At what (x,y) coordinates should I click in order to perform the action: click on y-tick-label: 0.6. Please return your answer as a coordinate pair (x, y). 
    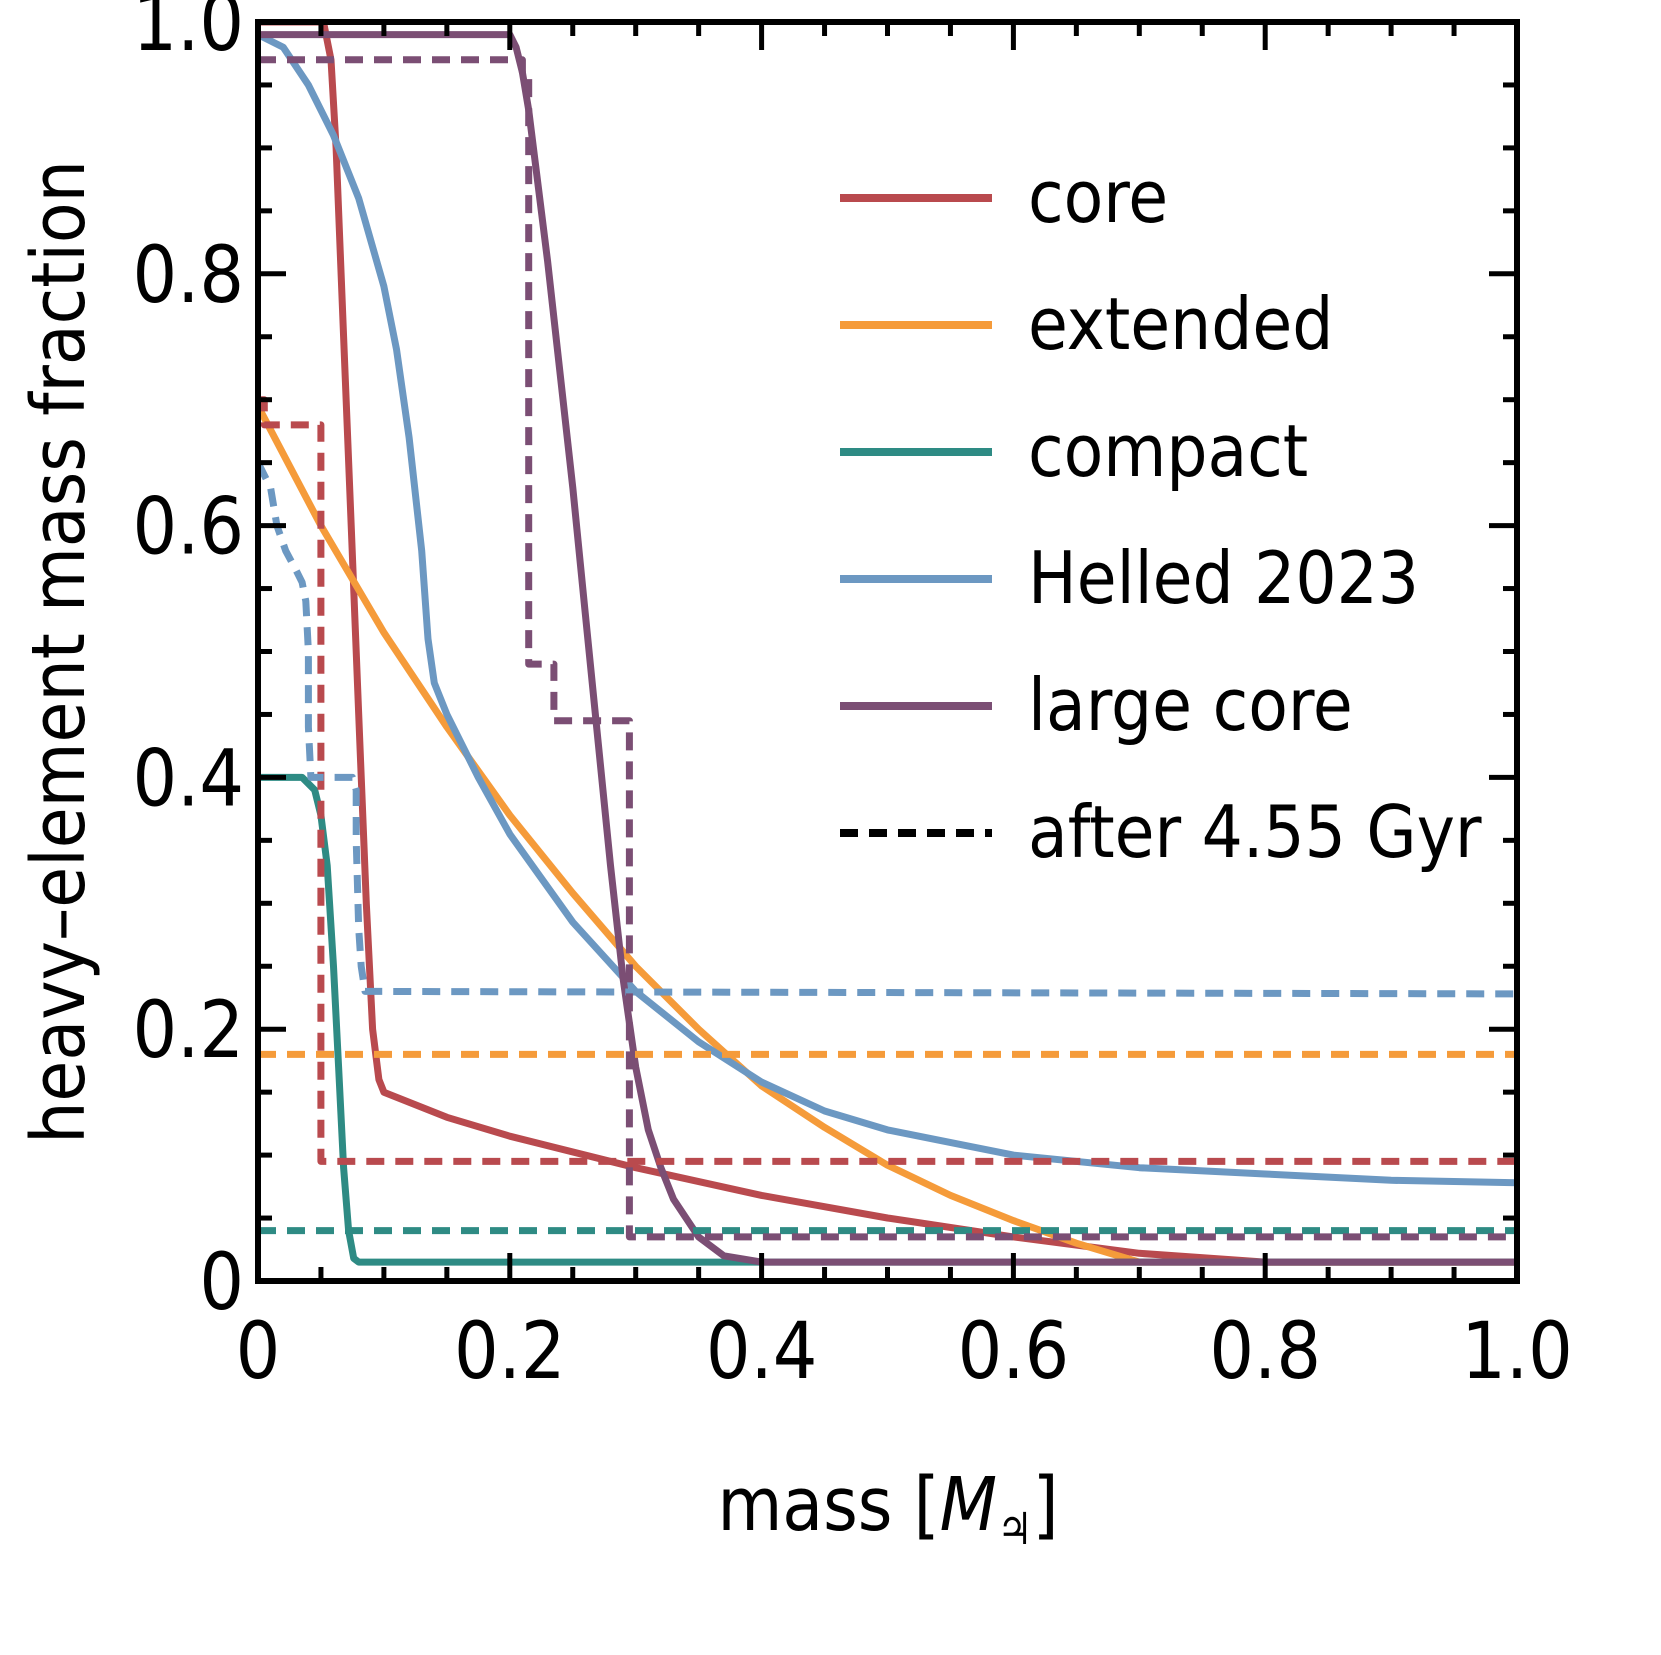
    Looking at the image, I should click on (188, 528).